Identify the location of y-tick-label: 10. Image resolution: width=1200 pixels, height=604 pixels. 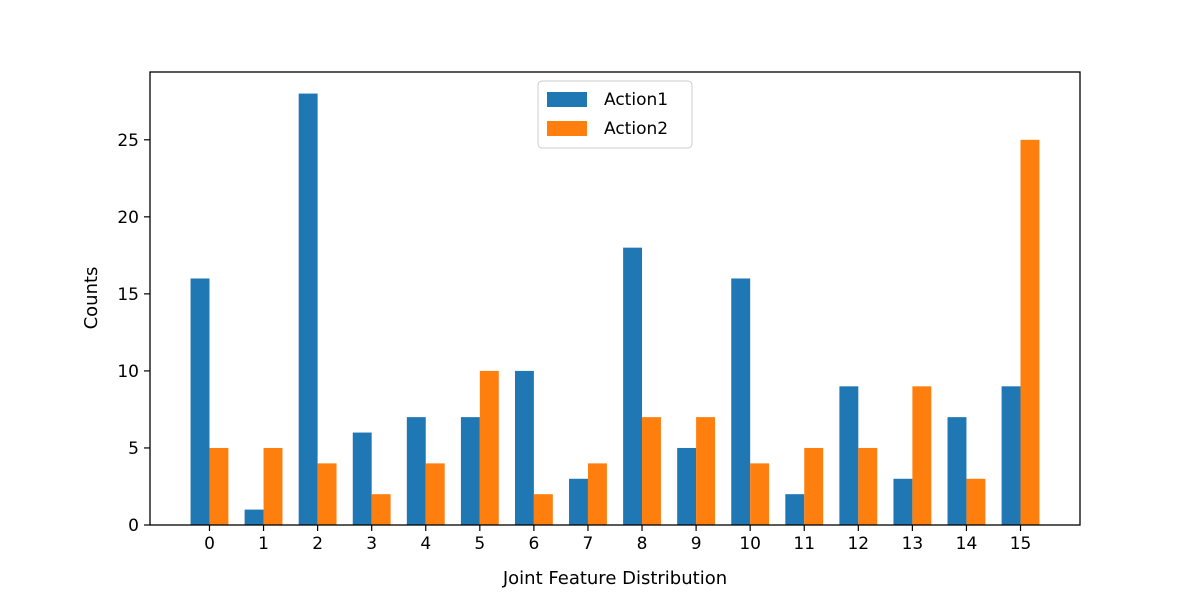
(128, 372).